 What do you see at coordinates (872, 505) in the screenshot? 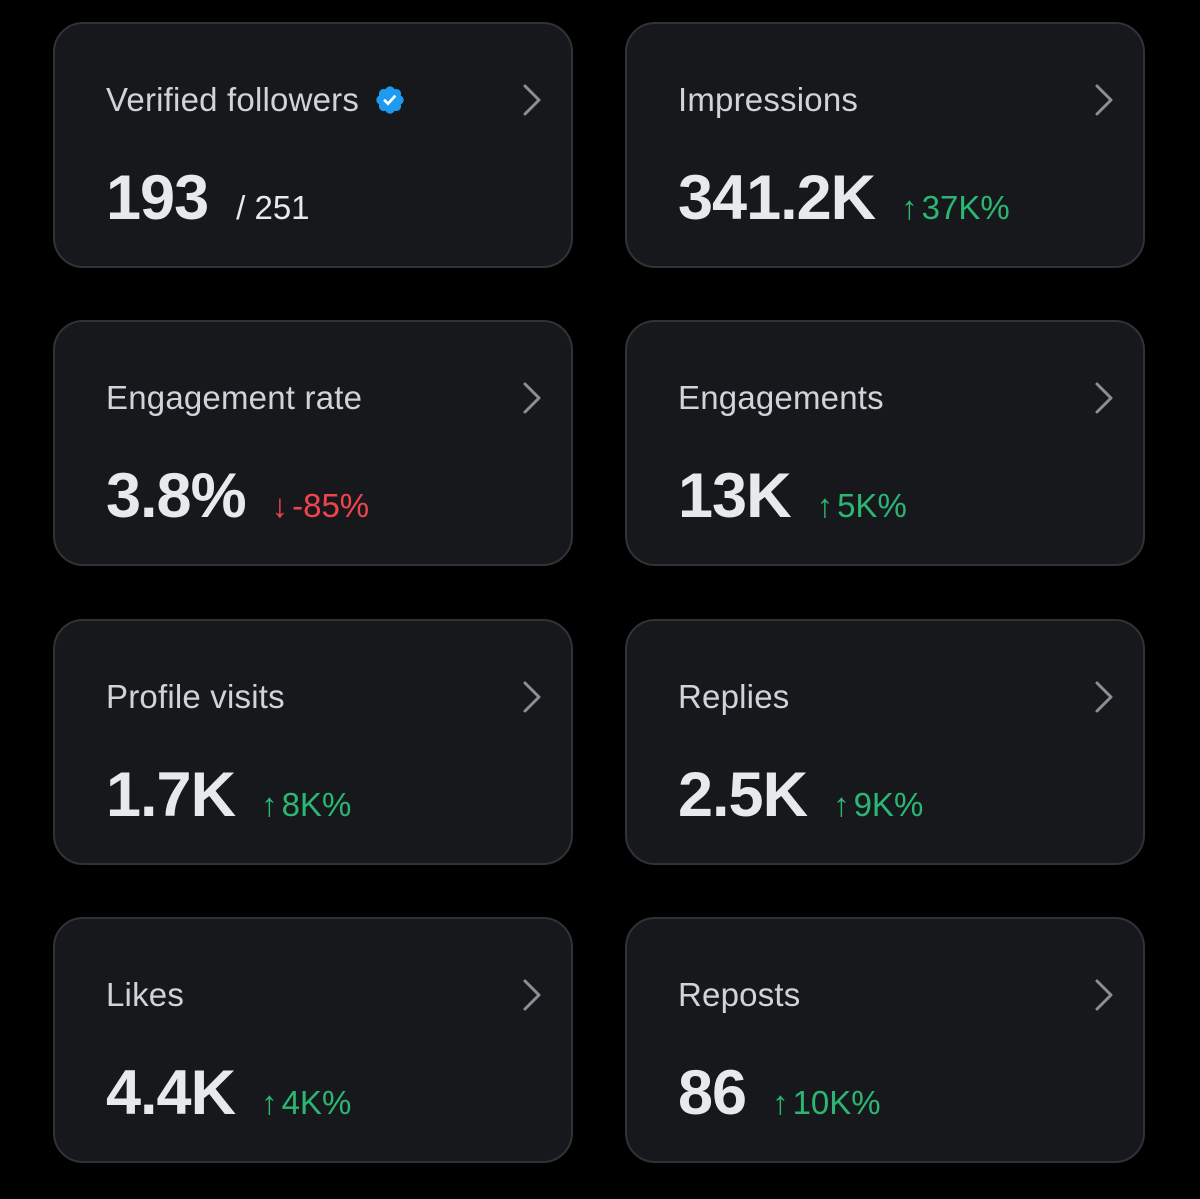
I see `change-percent: 5K%` at bounding box center [872, 505].